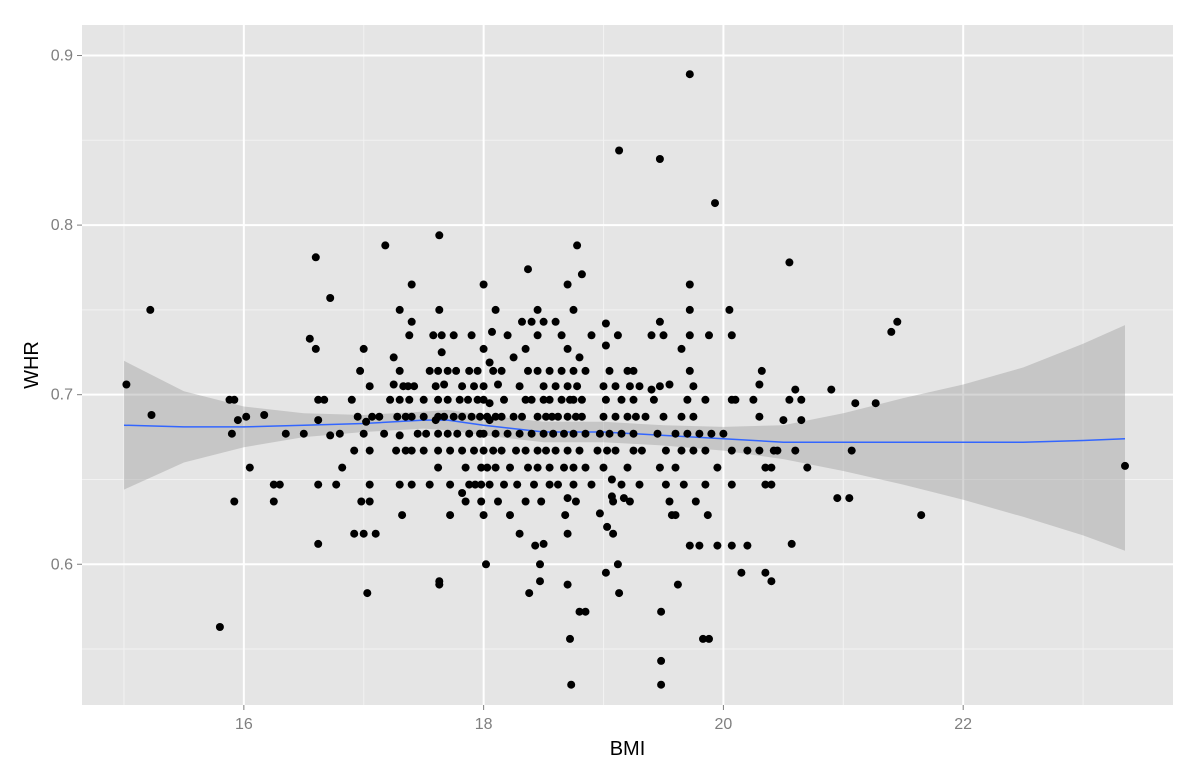 This screenshot has width=1200, height=776. Describe the element at coordinates (62, 564) in the screenshot. I see `y-tick-label: 0.6` at that location.